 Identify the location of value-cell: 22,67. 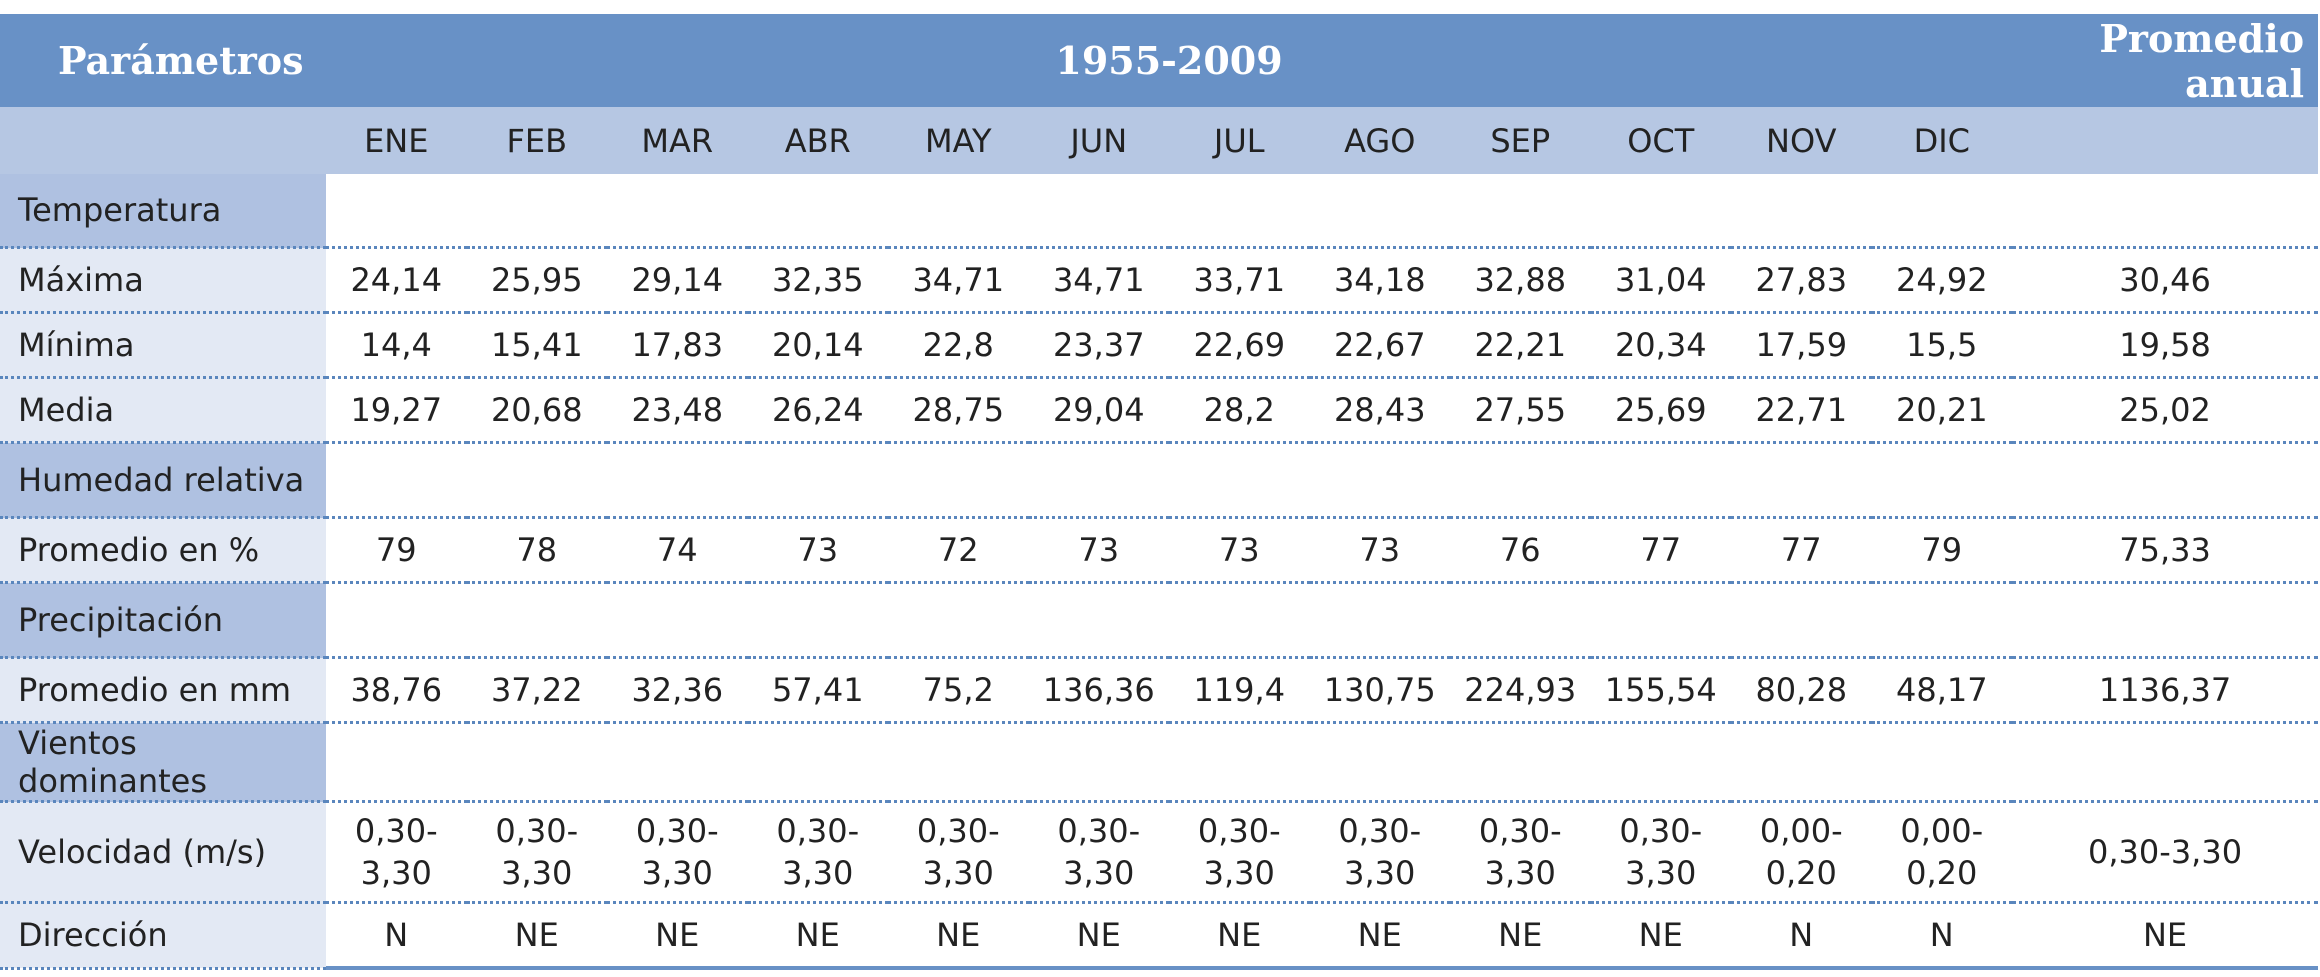
(1379, 345).